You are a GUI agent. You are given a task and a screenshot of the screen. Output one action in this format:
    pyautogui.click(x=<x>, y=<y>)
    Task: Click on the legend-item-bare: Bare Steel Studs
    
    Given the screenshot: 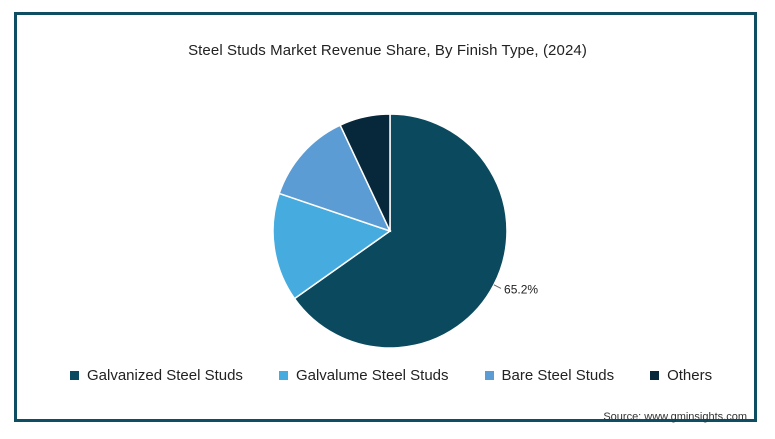 What is the action you would take?
    pyautogui.click(x=549, y=375)
    